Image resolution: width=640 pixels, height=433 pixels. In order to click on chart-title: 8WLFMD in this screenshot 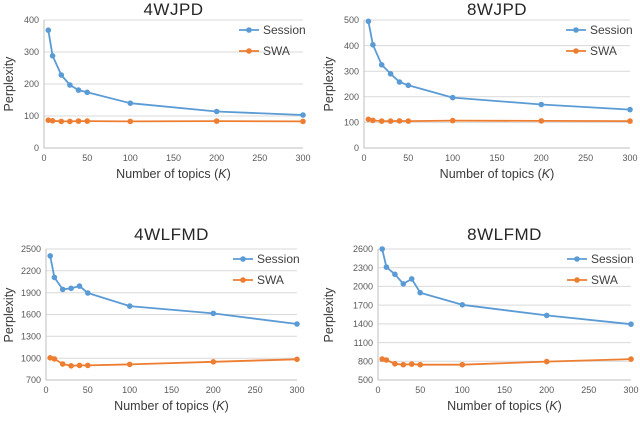, I will do `click(504, 234)`.